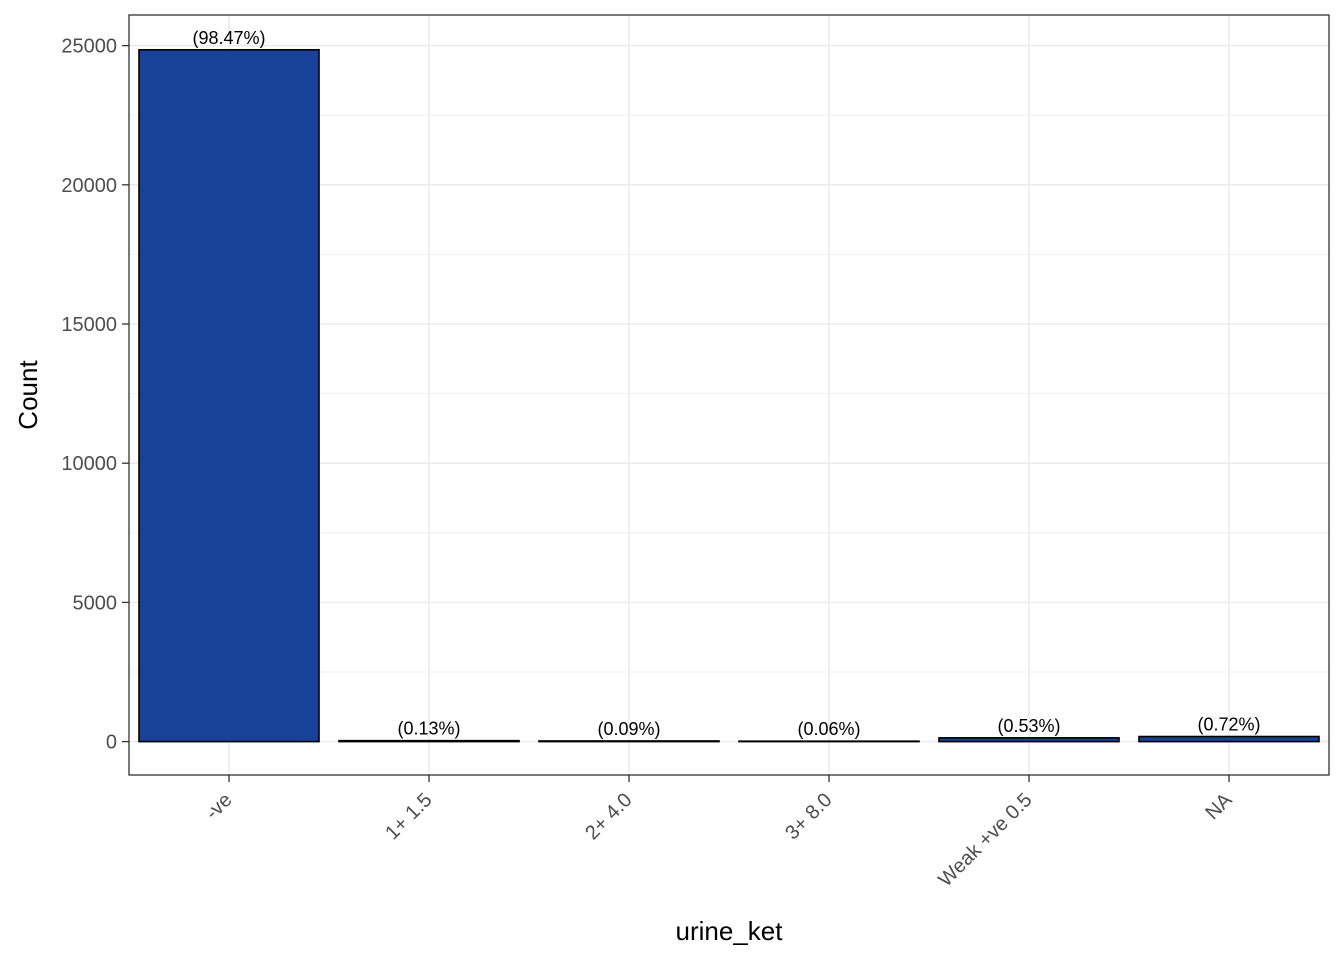 The image size is (1344, 960). What do you see at coordinates (1228, 725) in the screenshot?
I see `bar-data-label: (0.72%)` at bounding box center [1228, 725].